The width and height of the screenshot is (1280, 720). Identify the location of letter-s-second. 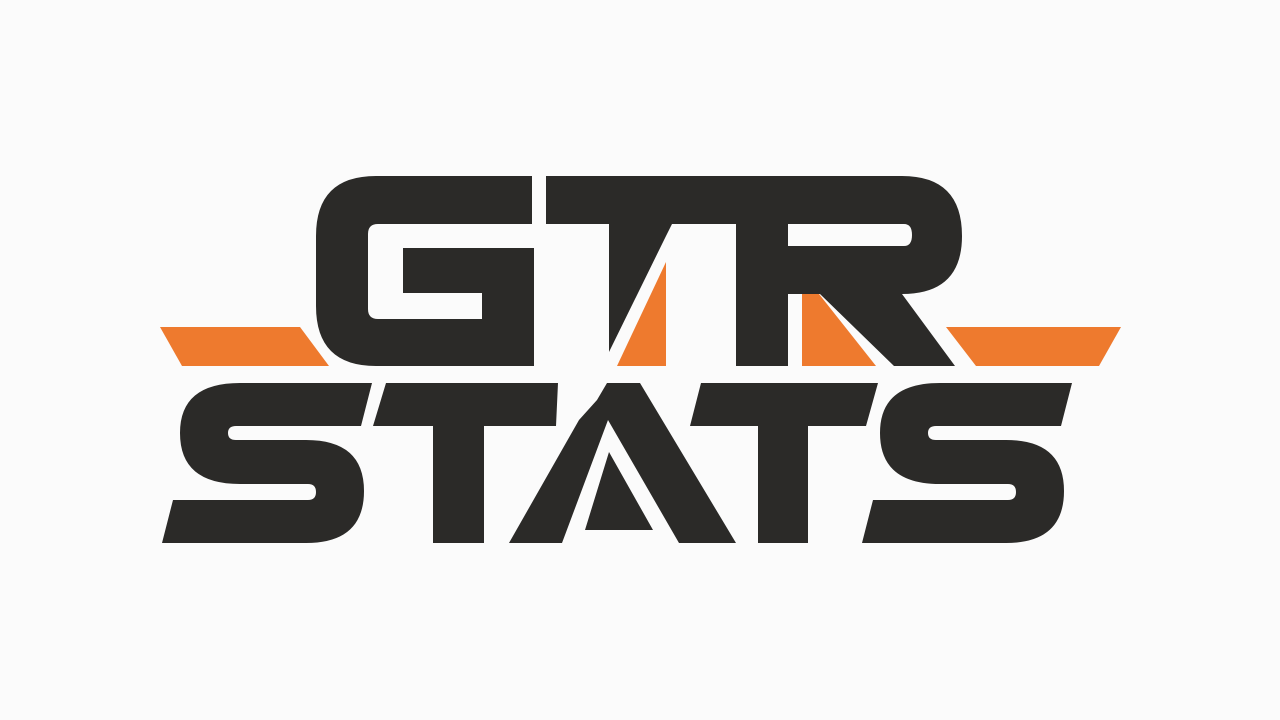
(967, 463).